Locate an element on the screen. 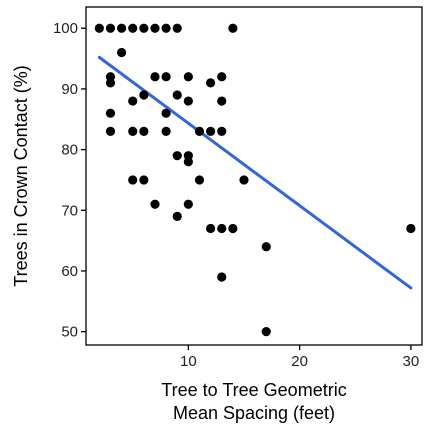 This screenshot has height=427, width=425. y-axis: 50 60 70 80 90 100 is located at coordinates (69, 180).